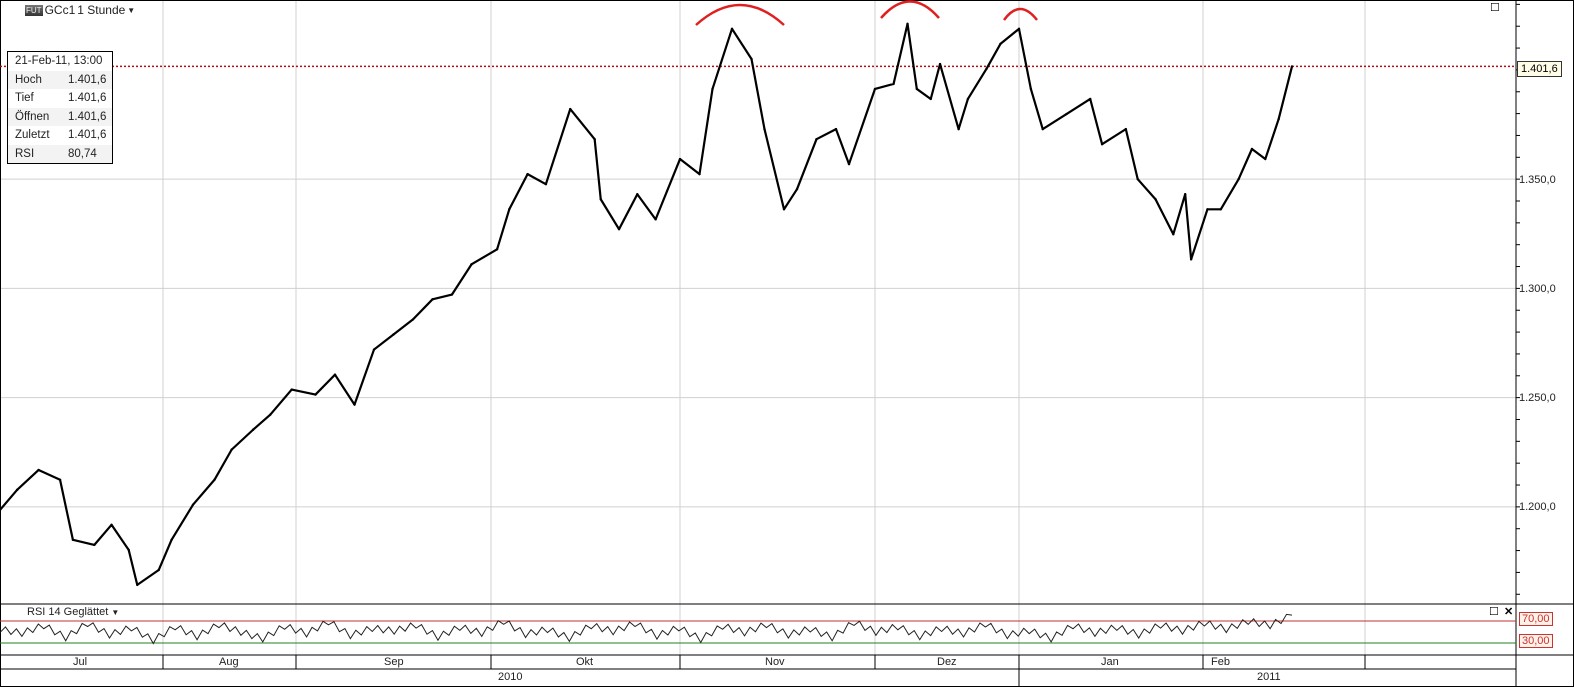  I want to click on month-label: Jan, so click(1110, 662).